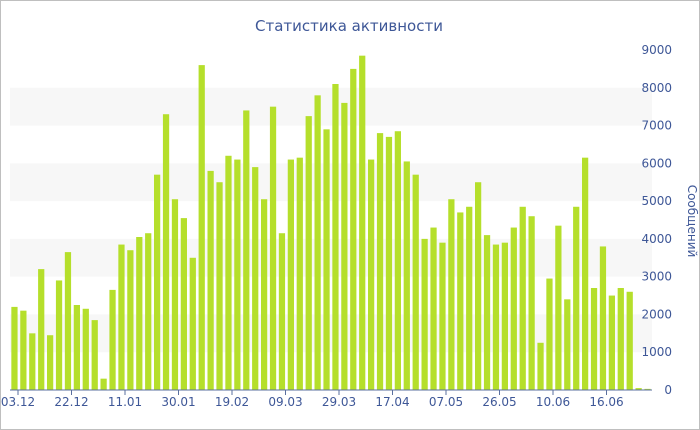 Image resolution: width=700 pixels, height=430 pixels. What do you see at coordinates (668, 390) in the screenshot?
I see `y-tick-label: 0` at bounding box center [668, 390].